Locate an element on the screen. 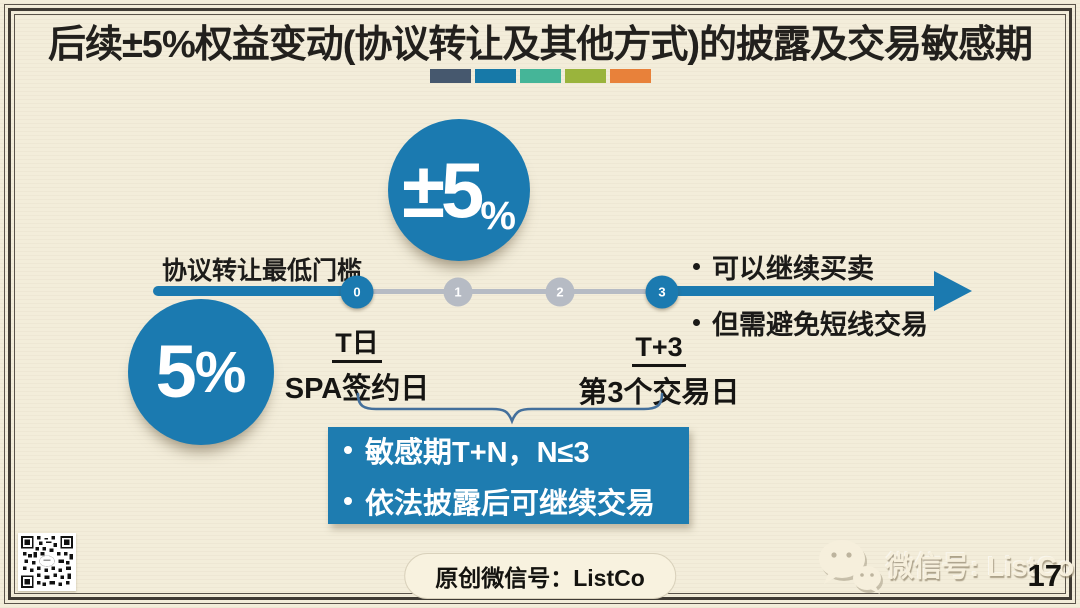 The image size is (1080, 608). info-box-bullet-1-text: 敏感期T+N，N≤3 is located at coordinates (477, 453).